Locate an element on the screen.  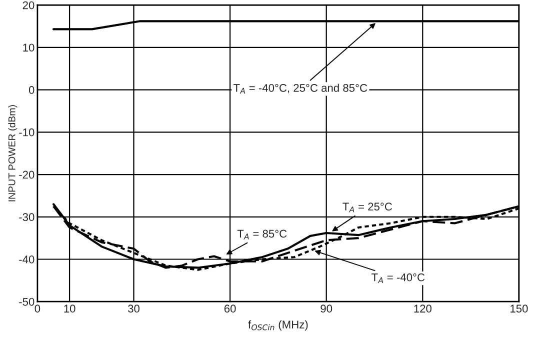
y-tick-label: 10 is located at coordinates (28, 48).